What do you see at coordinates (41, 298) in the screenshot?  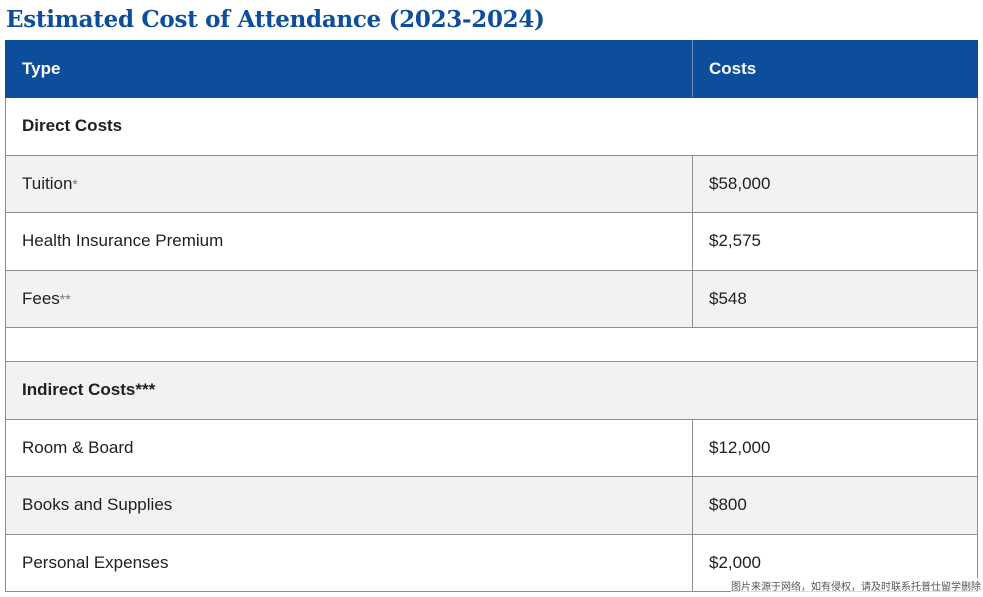 I see `type-label-fees: Fees` at bounding box center [41, 298].